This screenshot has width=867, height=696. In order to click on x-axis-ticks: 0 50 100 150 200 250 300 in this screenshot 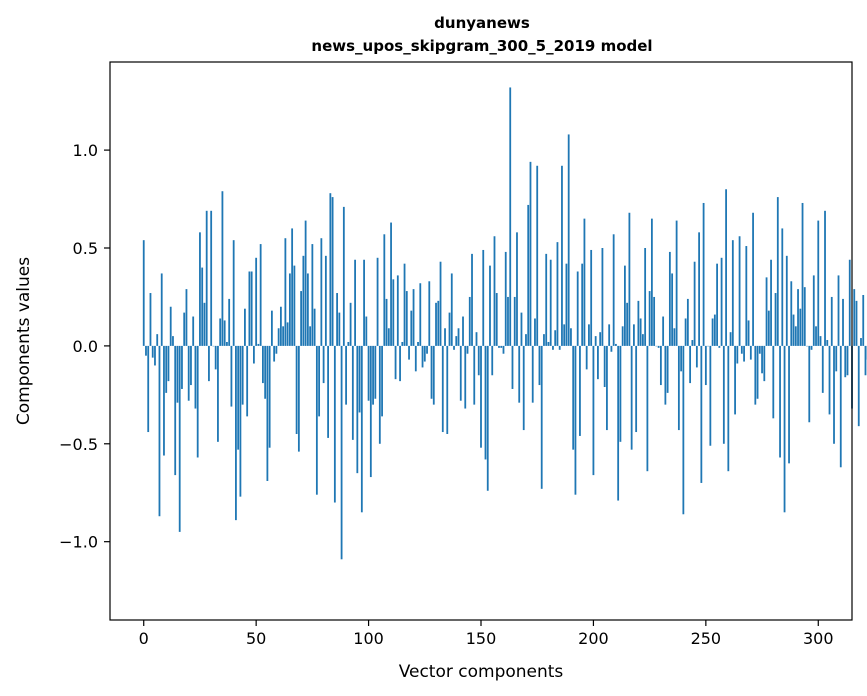, I will do `click(486, 634)`.